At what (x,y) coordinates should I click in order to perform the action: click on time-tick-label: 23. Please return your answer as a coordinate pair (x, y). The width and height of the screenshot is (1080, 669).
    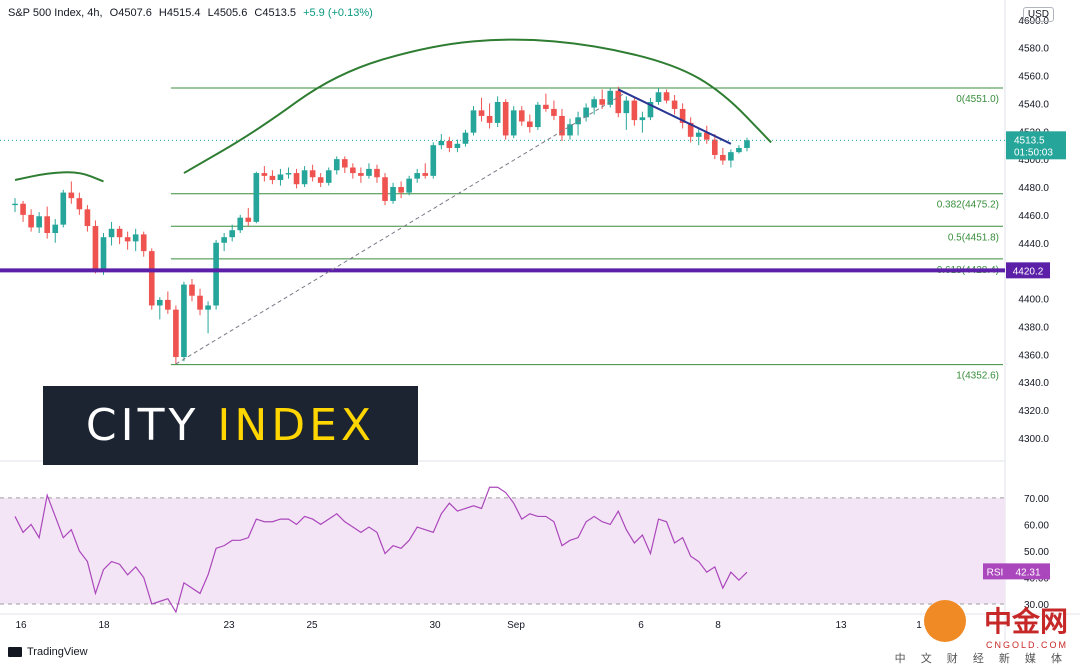
    Looking at the image, I should click on (229, 625).